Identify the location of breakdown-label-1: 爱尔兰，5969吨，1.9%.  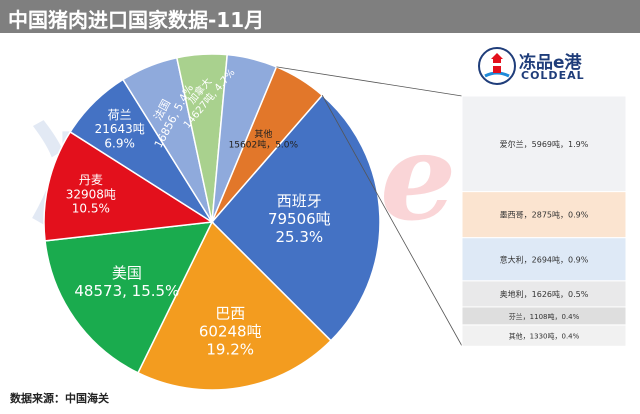
(544, 144).